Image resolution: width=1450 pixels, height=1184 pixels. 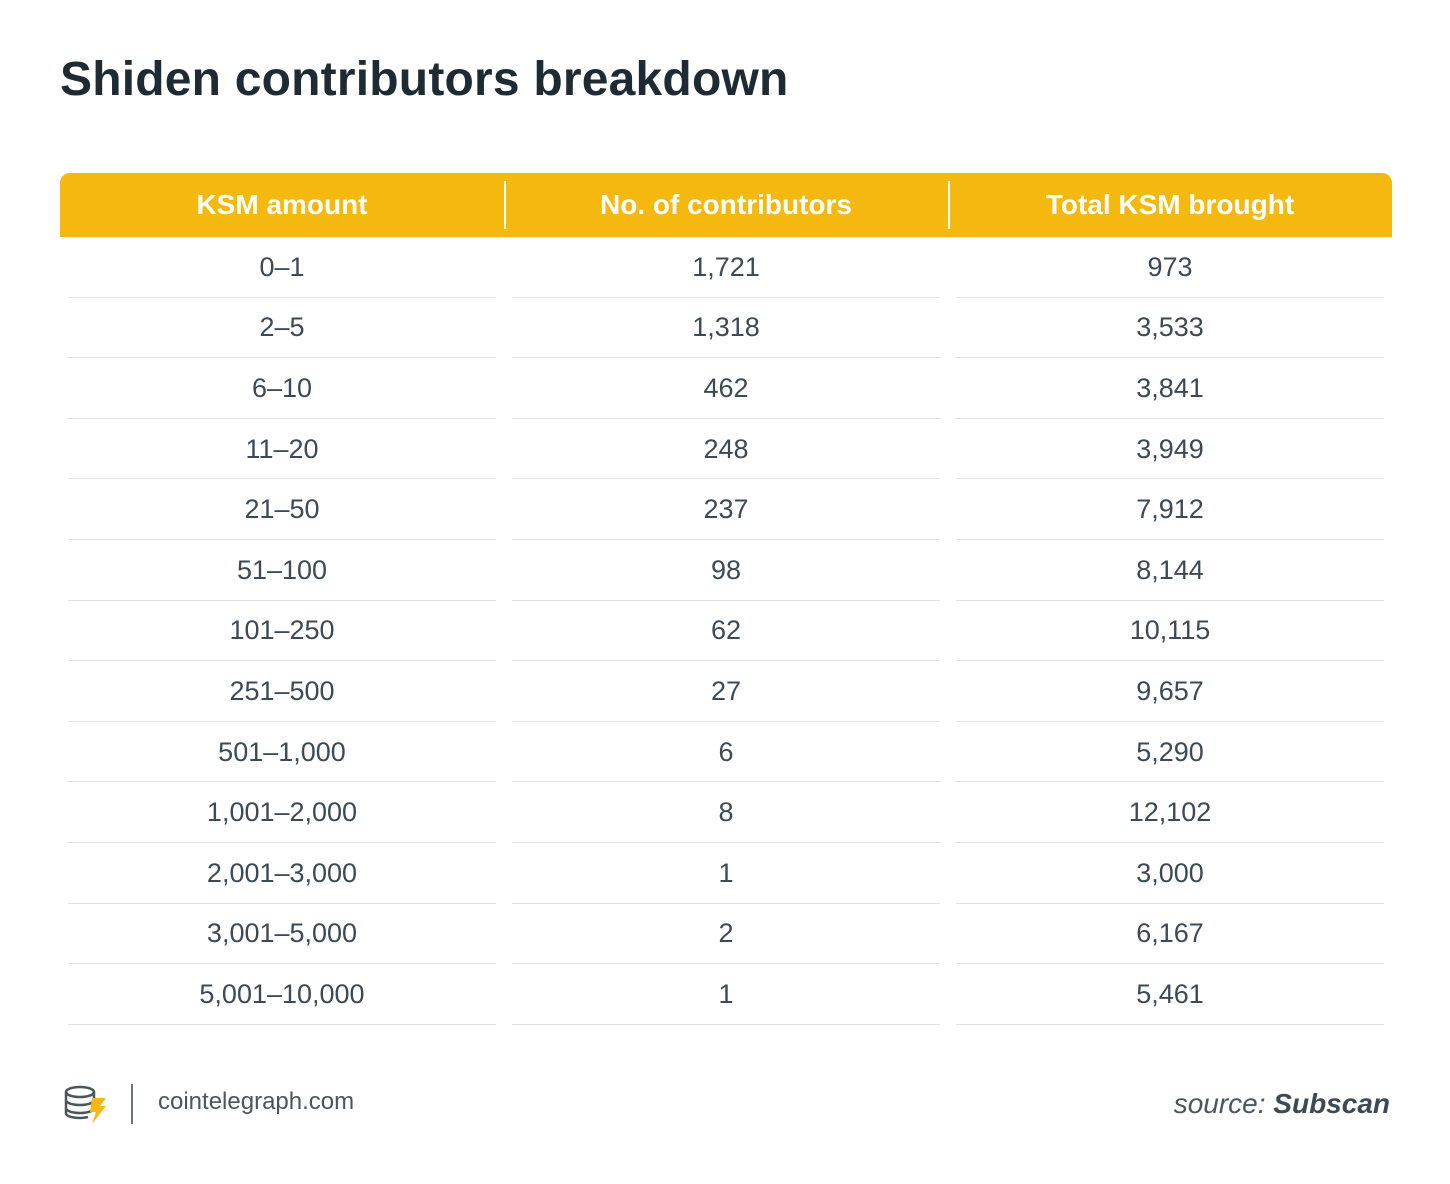 What do you see at coordinates (85, 1104) in the screenshot?
I see `cointelegraph-logo-icon` at bounding box center [85, 1104].